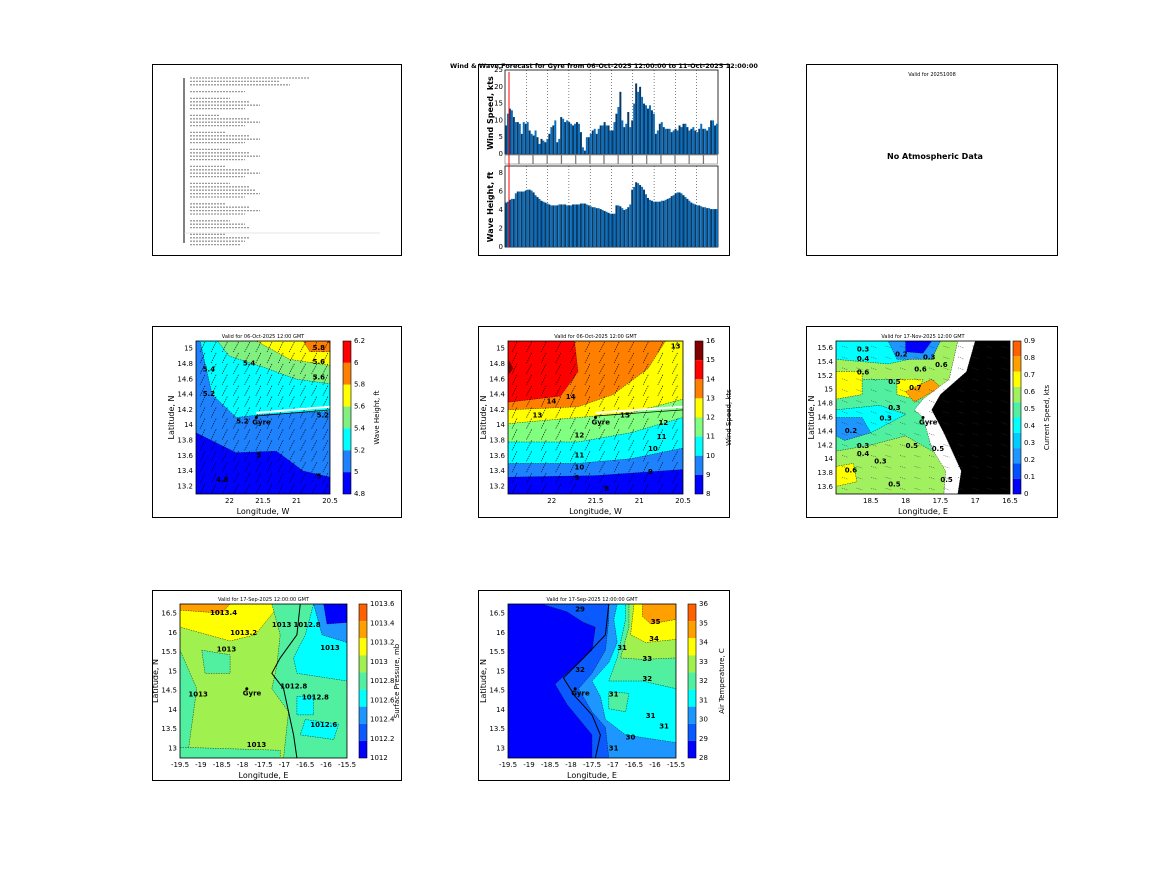 The width and height of the screenshot is (1167, 875). Describe the element at coordinates (169, 652) in the screenshot. I see `y-tick-label: 15.5` at that location.